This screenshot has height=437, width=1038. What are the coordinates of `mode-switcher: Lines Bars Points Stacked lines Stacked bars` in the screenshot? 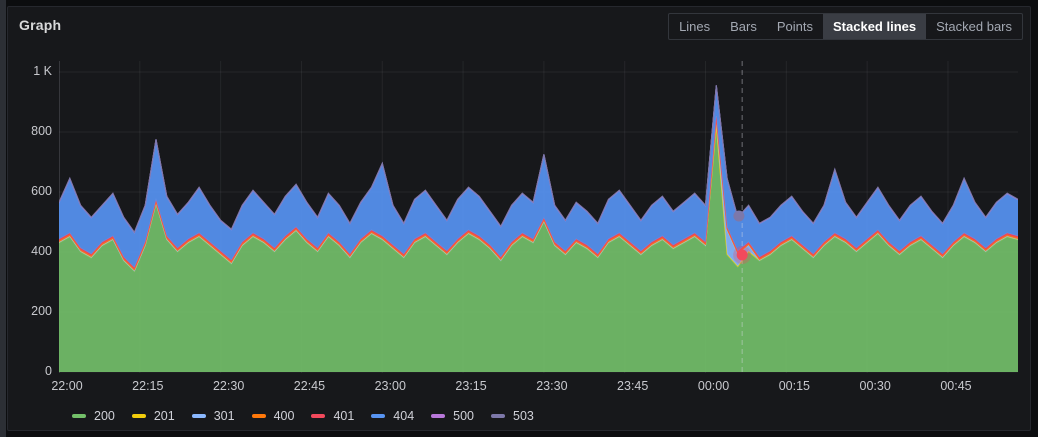 It's located at (845, 26).